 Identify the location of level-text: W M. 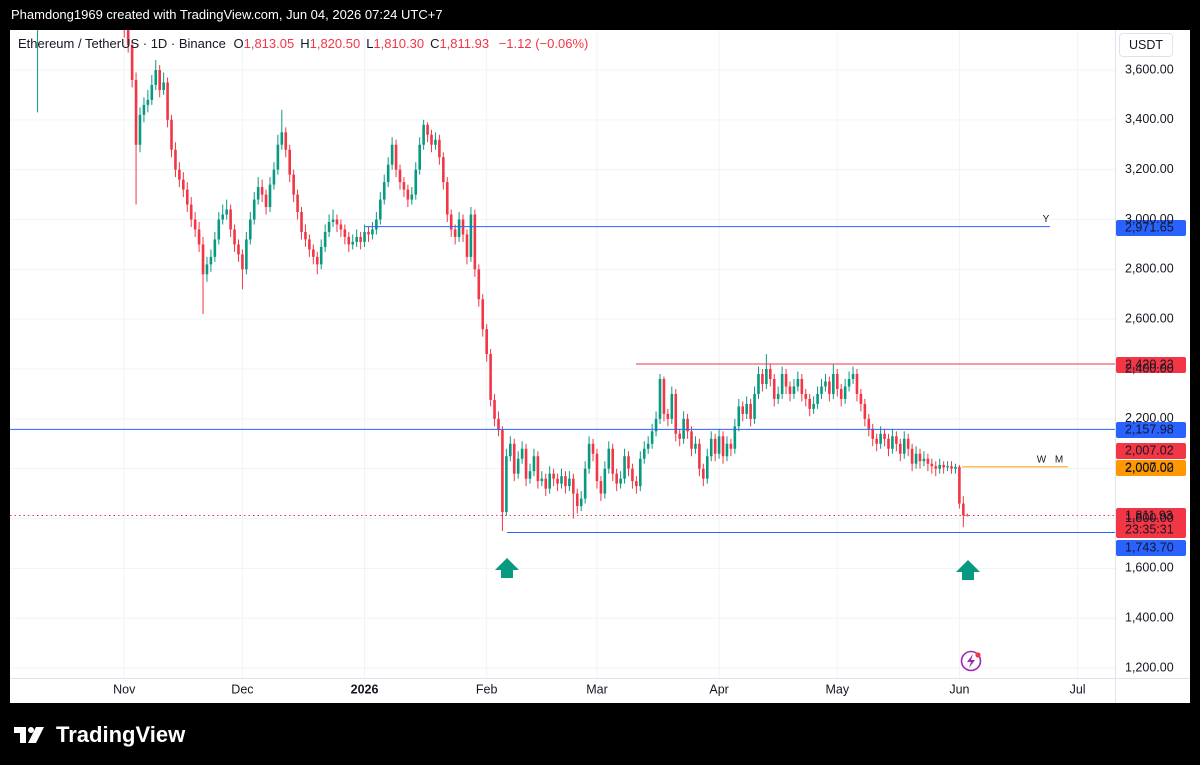
(1050, 460).